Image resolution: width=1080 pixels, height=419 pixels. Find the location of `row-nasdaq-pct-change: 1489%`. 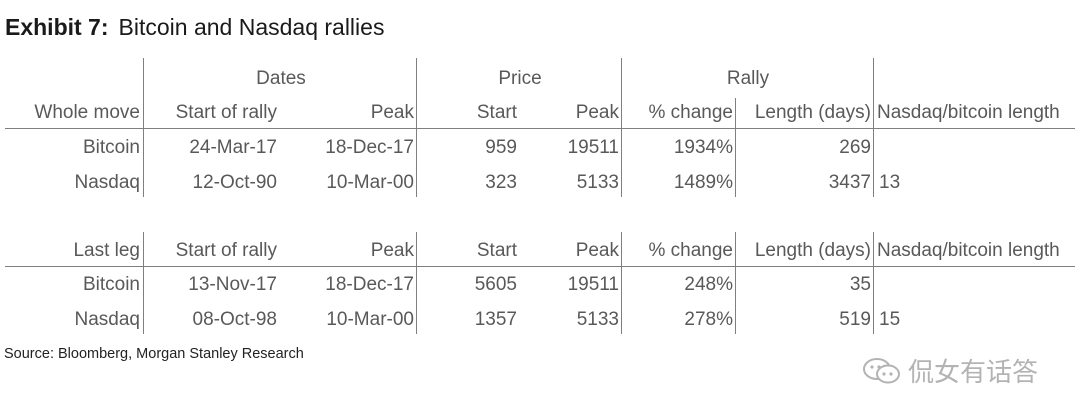

row-nasdaq-pct-change: 1489% is located at coordinates (703, 182).